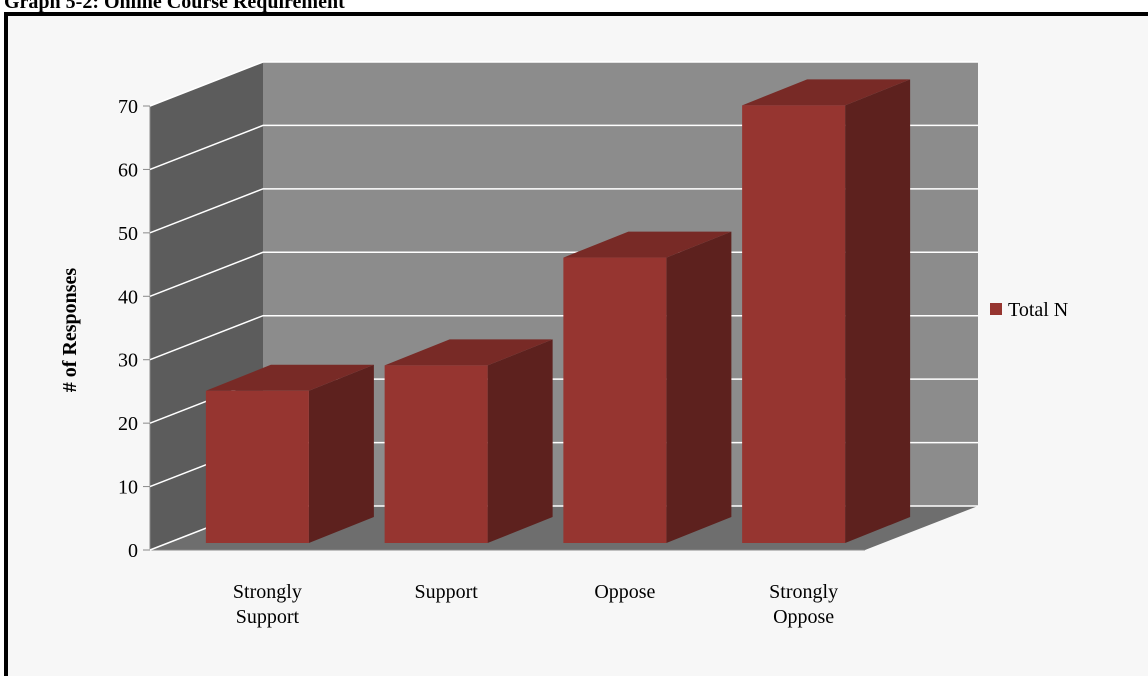  Describe the element at coordinates (128, 107) in the screenshot. I see `y-tick-label: 70` at that location.